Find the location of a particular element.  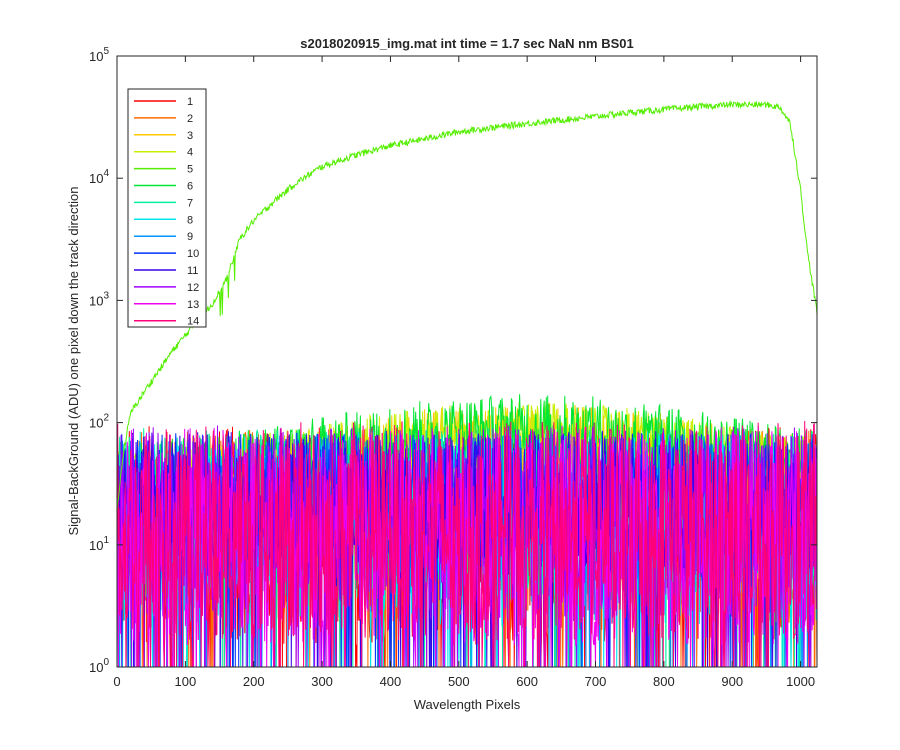

y-tick-label: 10¹ is located at coordinates (99, 544).